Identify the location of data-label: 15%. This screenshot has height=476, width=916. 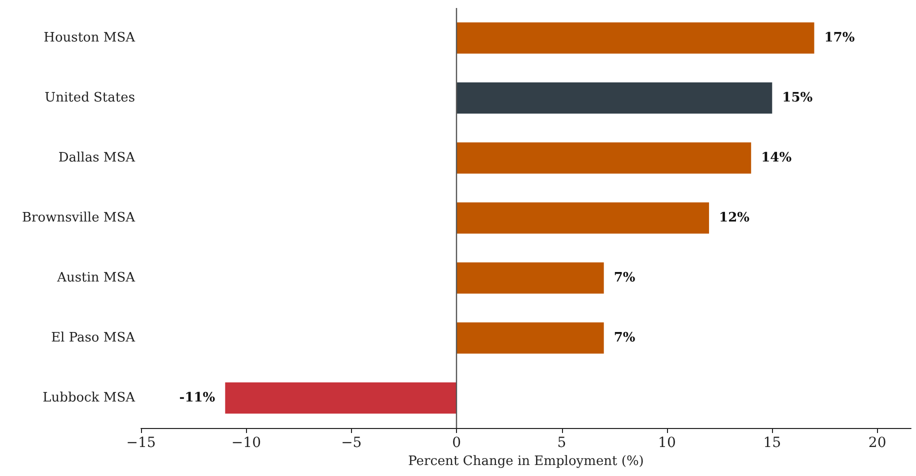
(798, 98).